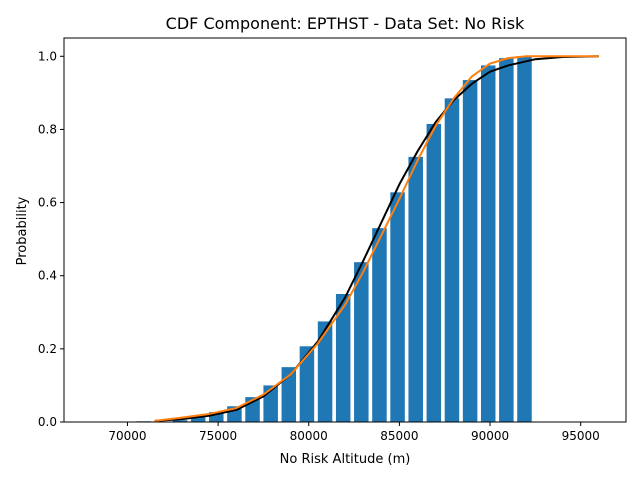 The width and height of the screenshot is (640, 480). Describe the element at coordinates (22, 230) in the screenshot. I see `y-axis-label: Probability` at that location.